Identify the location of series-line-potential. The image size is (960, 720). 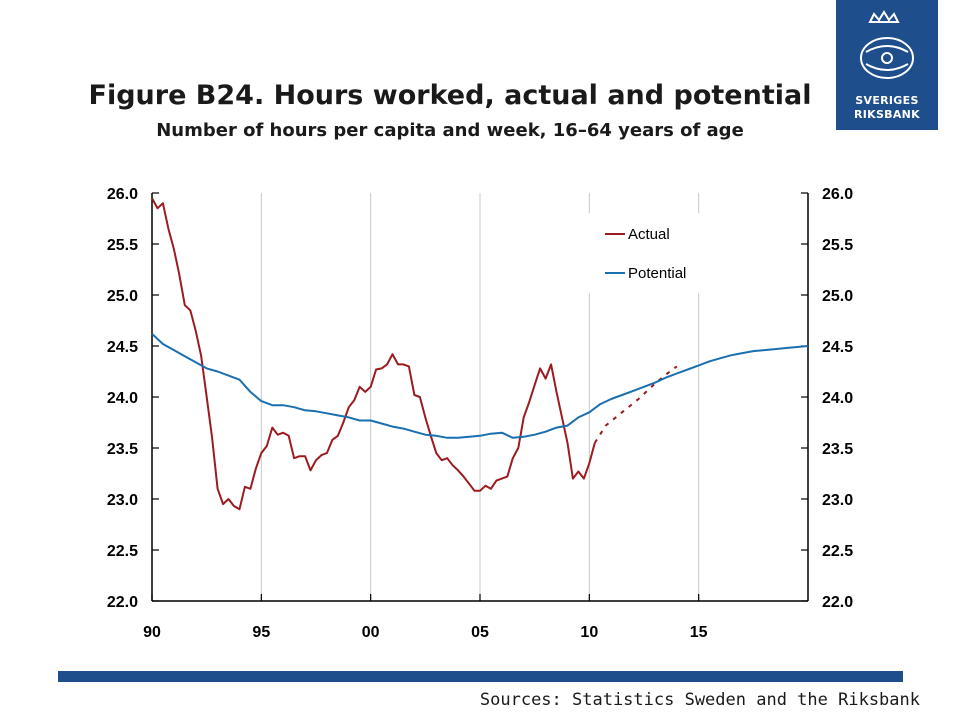
(480, 386).